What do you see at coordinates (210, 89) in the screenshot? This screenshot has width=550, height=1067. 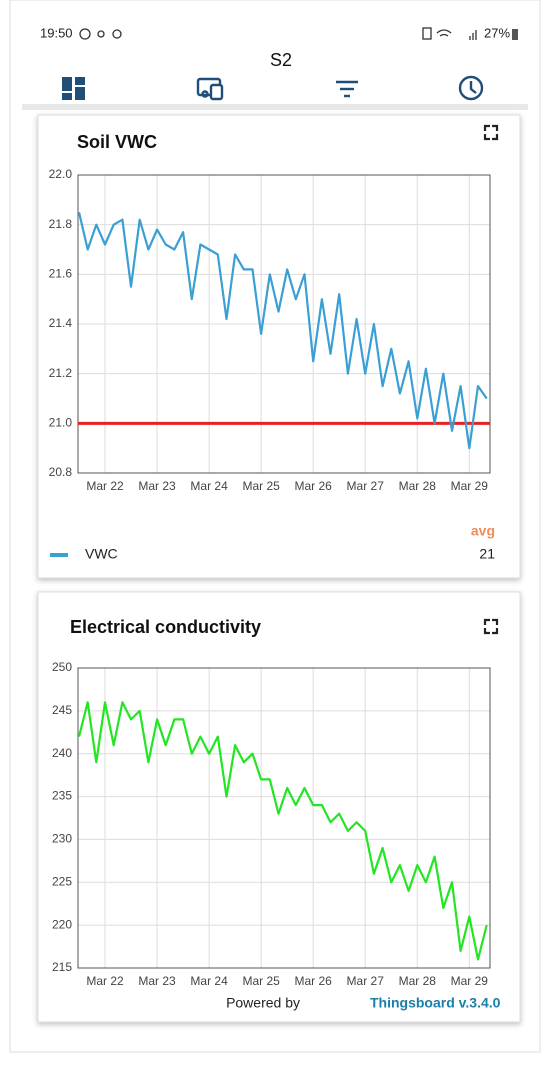 I see `nav-devices` at bounding box center [210, 89].